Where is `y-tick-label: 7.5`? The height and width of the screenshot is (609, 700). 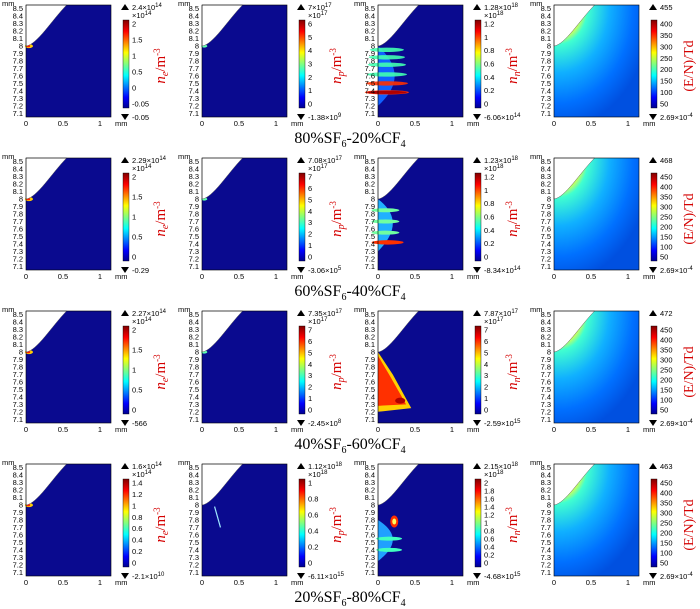
y-tick-label: 7.5 is located at coordinates (18, 542).